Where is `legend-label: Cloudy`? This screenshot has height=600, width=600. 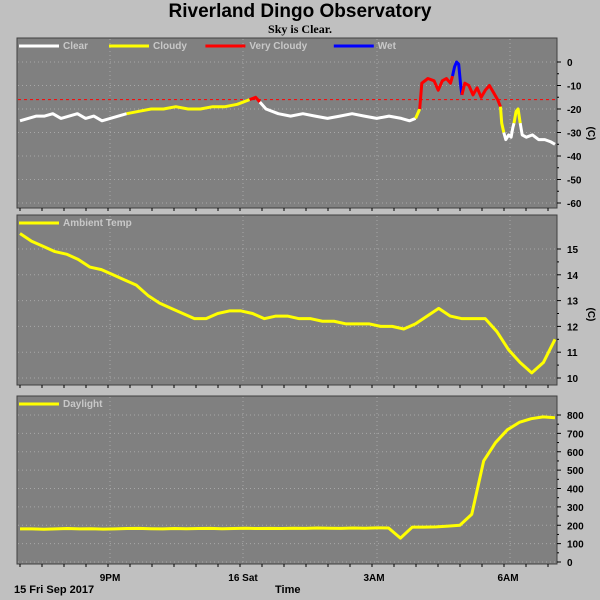
legend-label: Cloudy is located at coordinates (170, 46).